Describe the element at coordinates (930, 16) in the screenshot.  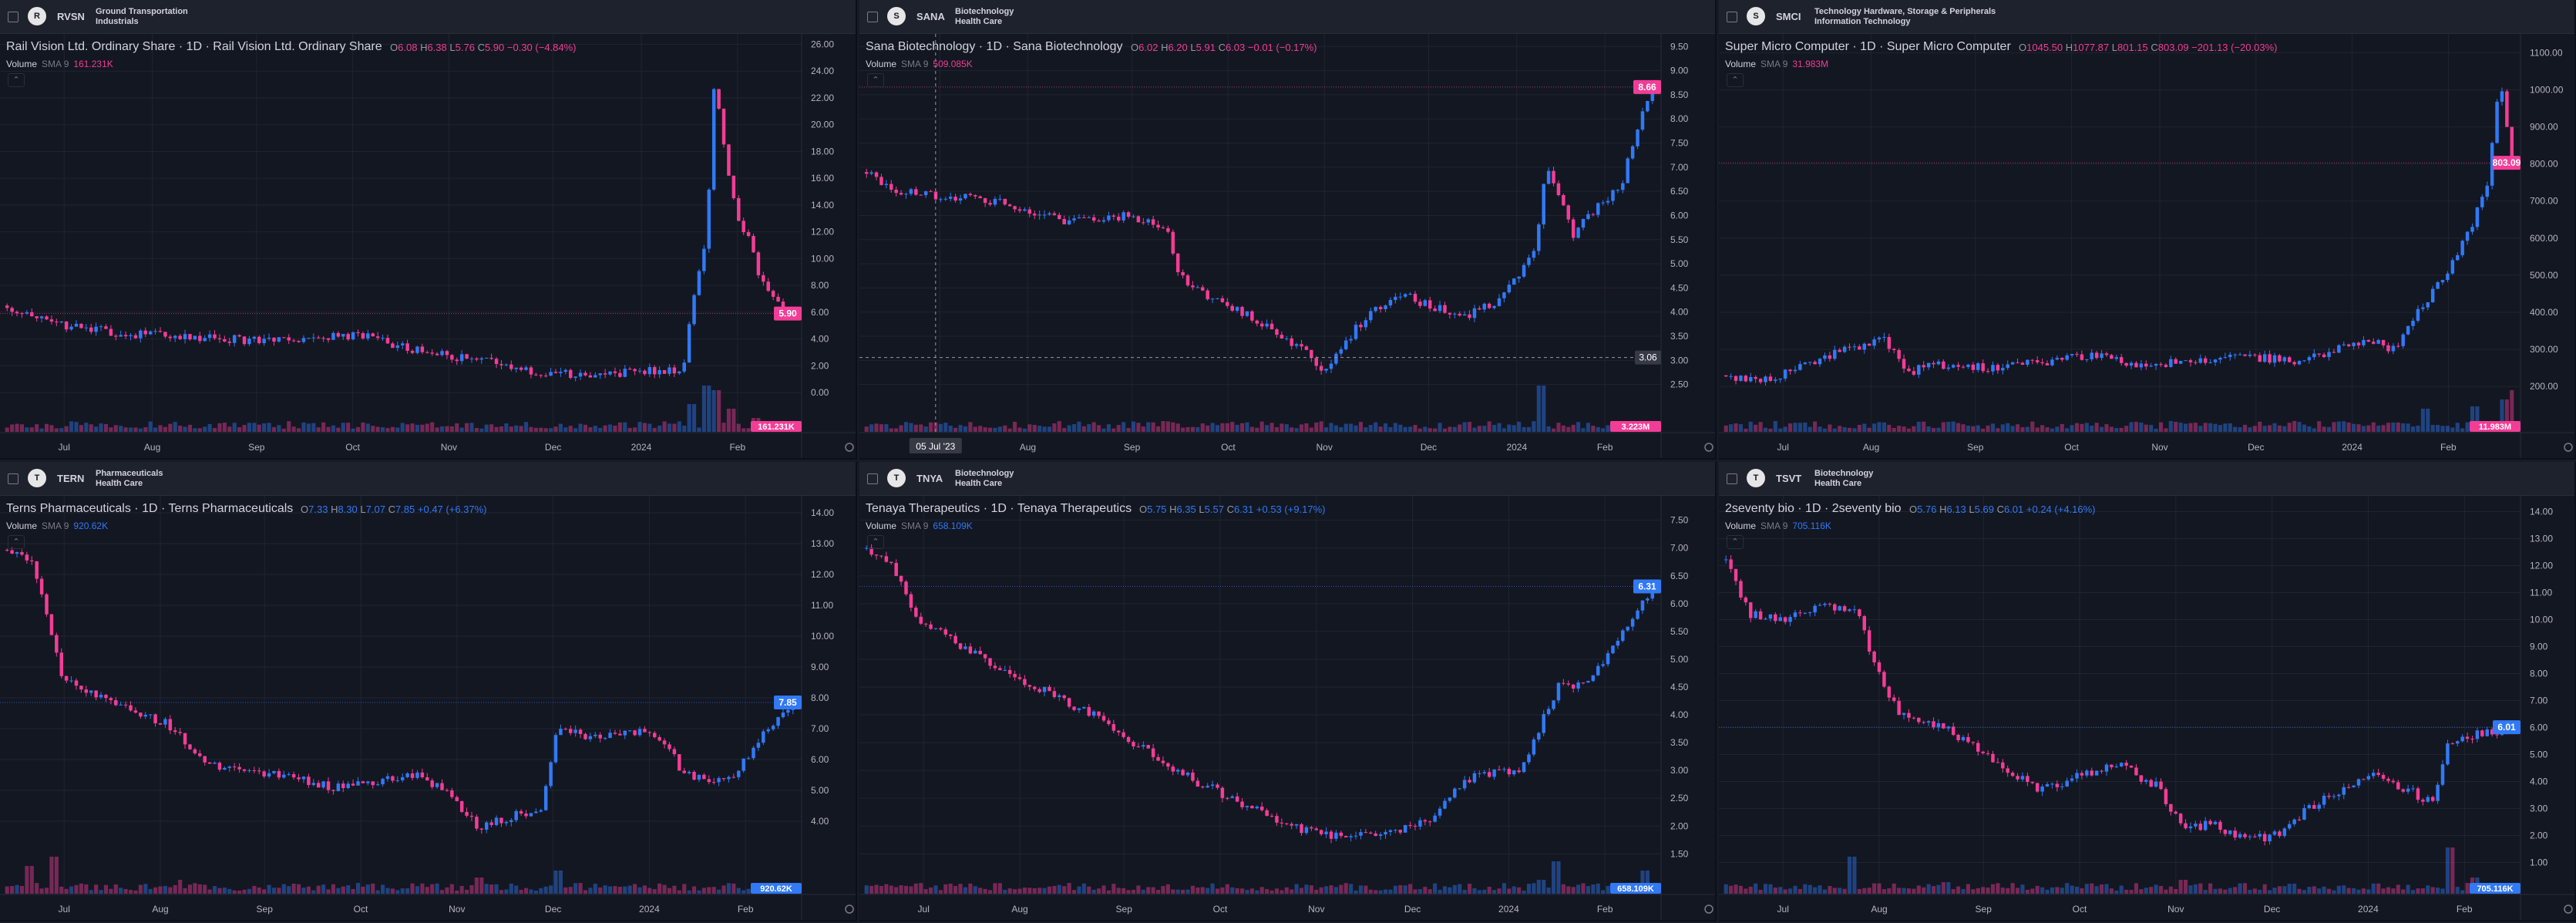
I see `ticker-symbol: SANA` at that location.